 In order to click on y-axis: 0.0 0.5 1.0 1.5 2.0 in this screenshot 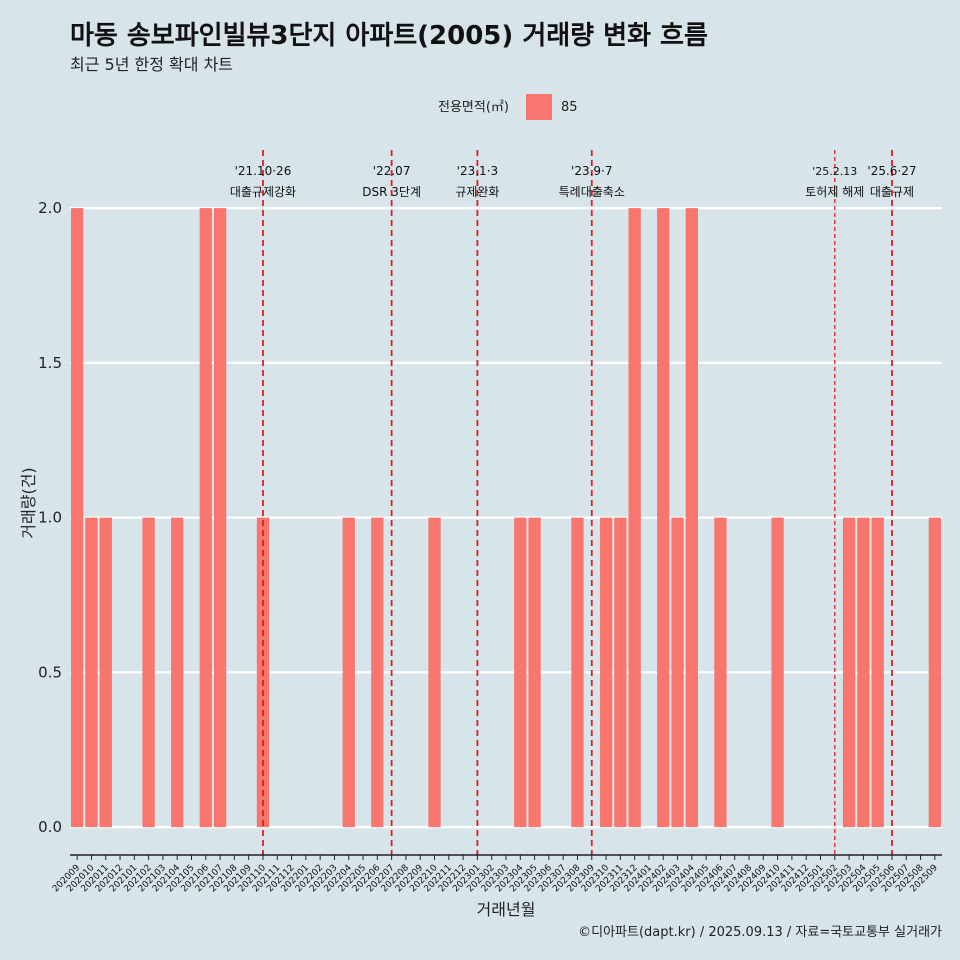, I will do `click(50, 517)`.